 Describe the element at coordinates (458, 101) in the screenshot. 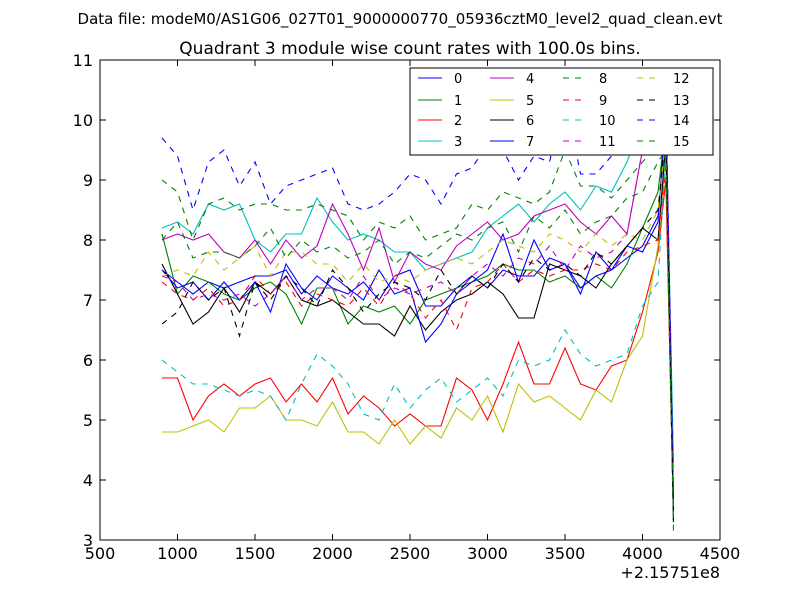

I see `legend-label: 1` at that location.